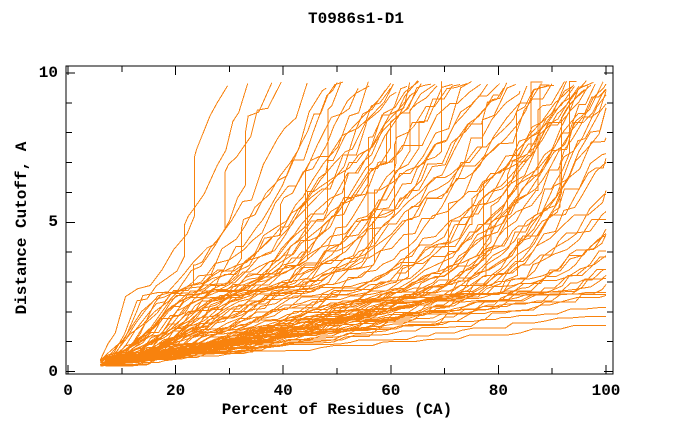 This screenshot has width=680, height=440. What do you see at coordinates (53, 222) in the screenshot?
I see `y-tick-label: 5` at bounding box center [53, 222].